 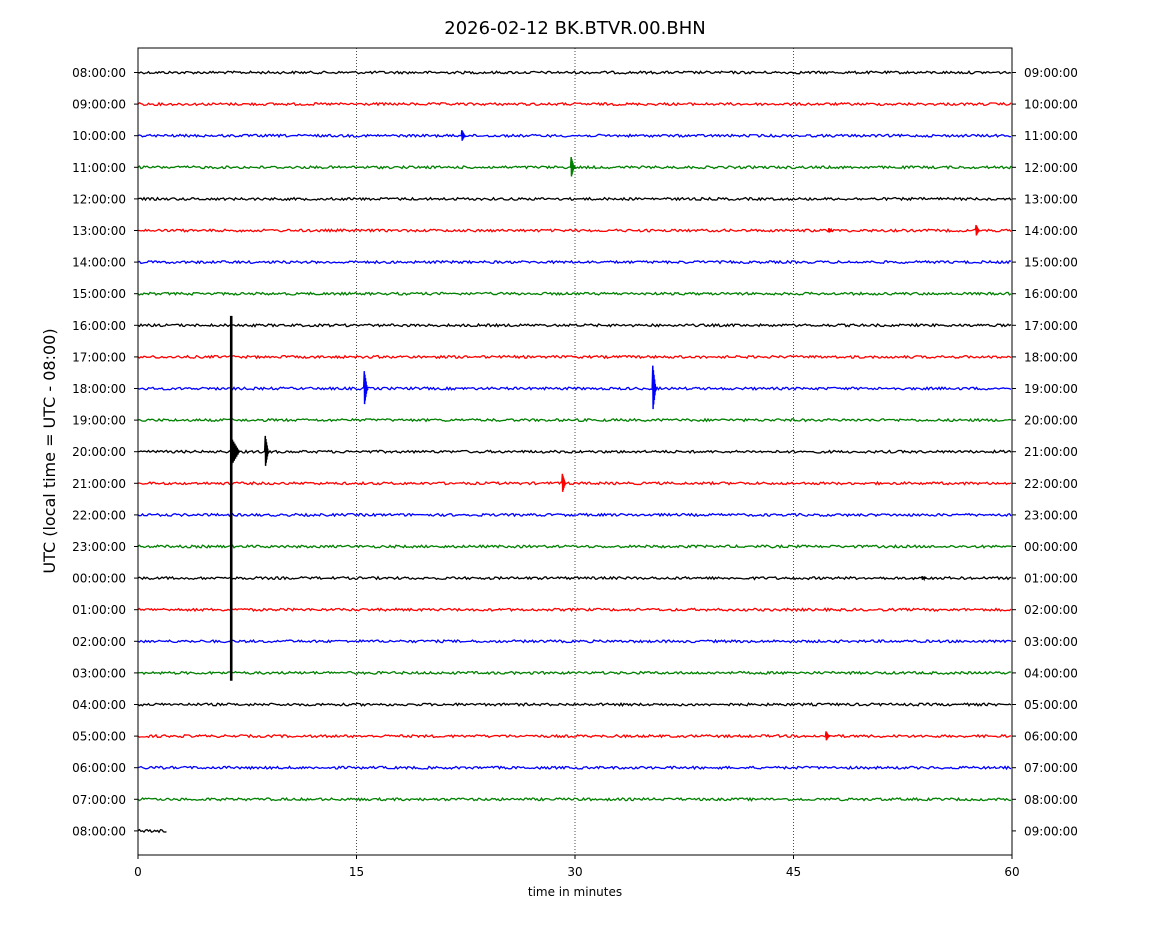 I want to click on y-tick-label-left: 01:00:00, so click(x=99, y=610).